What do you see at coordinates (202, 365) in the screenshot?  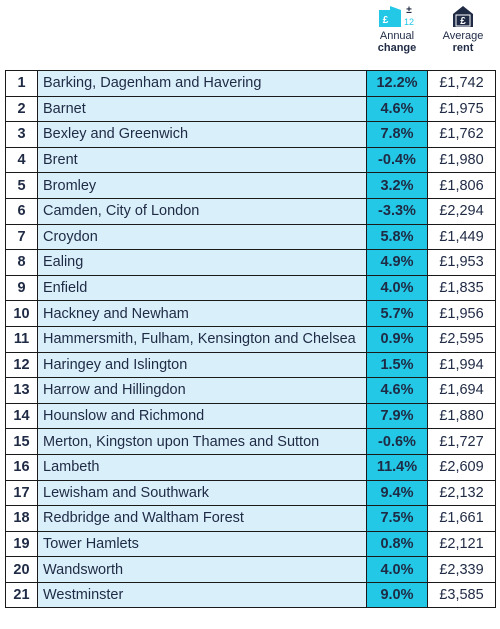 I see `area-cell: Haringey and Islington` at bounding box center [202, 365].